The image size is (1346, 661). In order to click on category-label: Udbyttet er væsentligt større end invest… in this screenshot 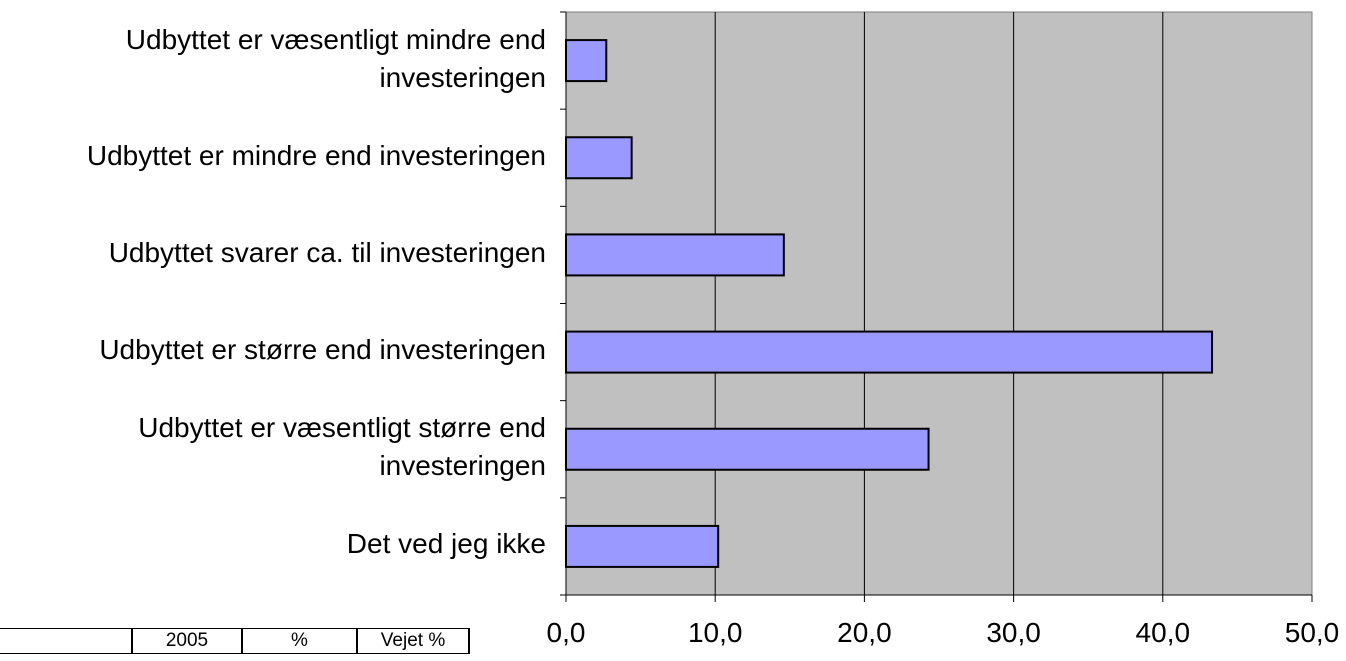, I will do `click(342, 447)`.